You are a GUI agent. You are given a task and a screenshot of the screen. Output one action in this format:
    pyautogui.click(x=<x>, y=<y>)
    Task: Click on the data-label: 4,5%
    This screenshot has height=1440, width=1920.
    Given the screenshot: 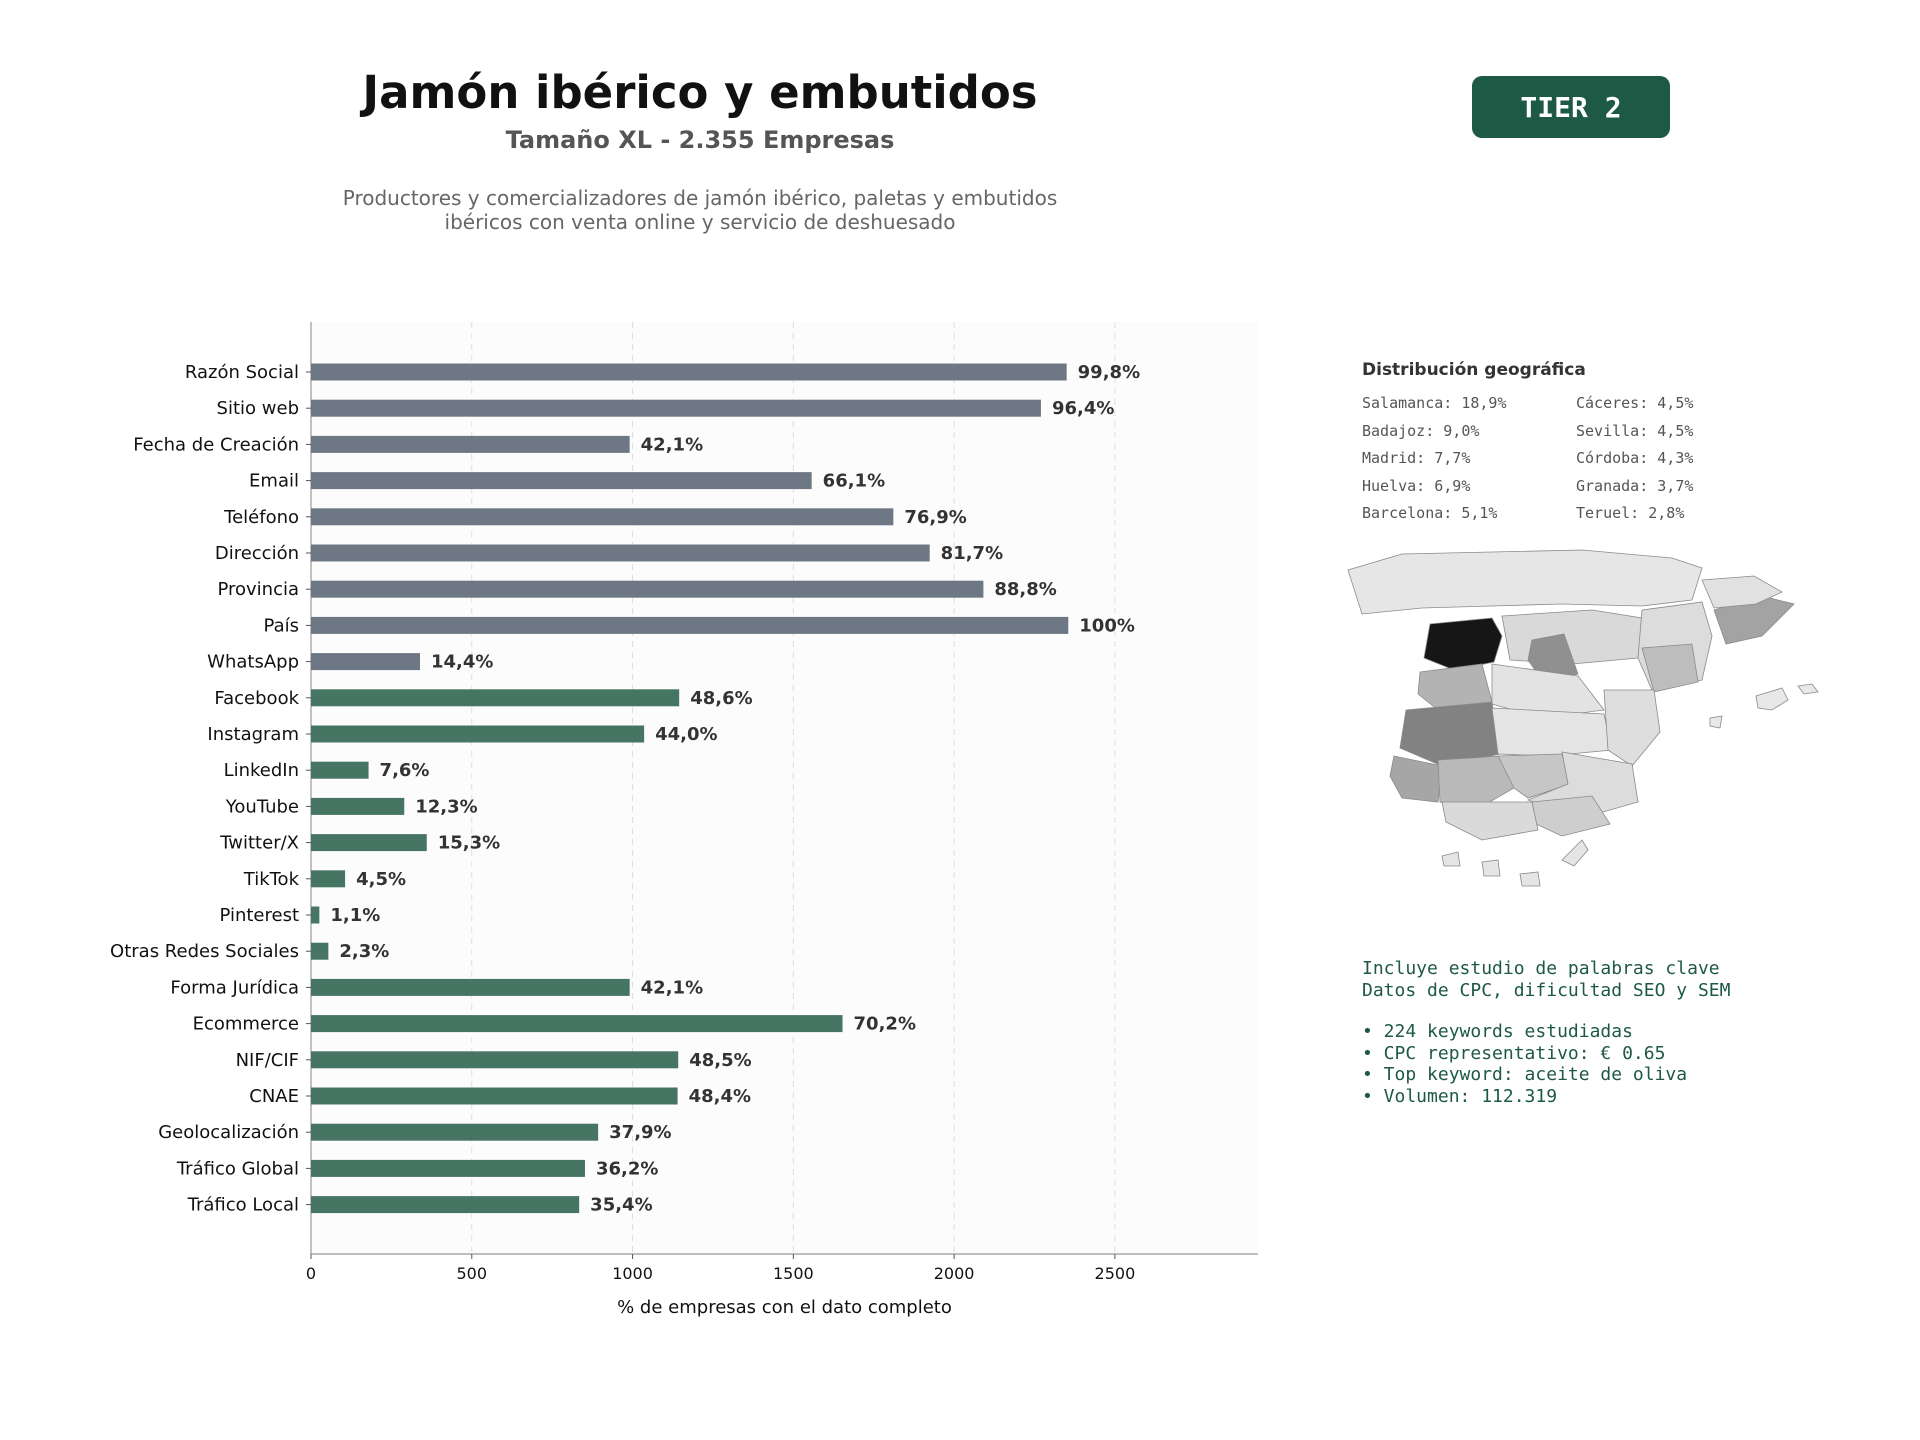 What is the action you would take?
    pyautogui.click(x=381, y=879)
    